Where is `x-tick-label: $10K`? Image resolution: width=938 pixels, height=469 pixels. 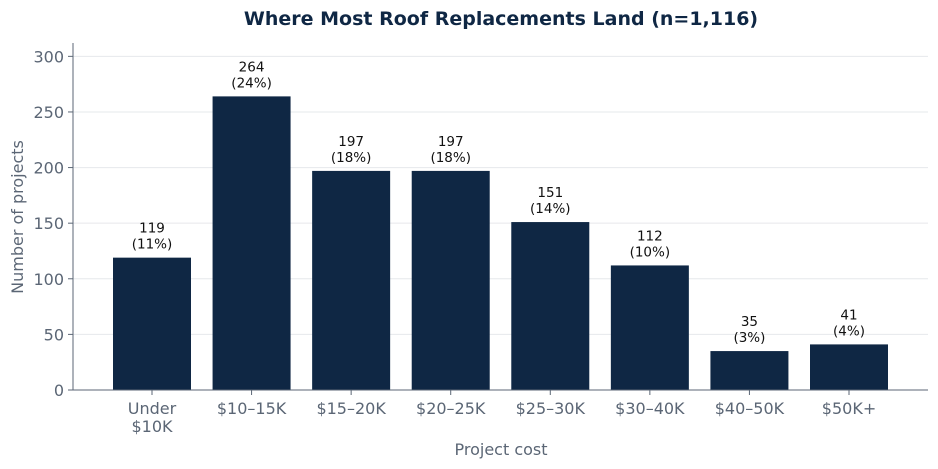
x-tick-label: $10K is located at coordinates (152, 426).